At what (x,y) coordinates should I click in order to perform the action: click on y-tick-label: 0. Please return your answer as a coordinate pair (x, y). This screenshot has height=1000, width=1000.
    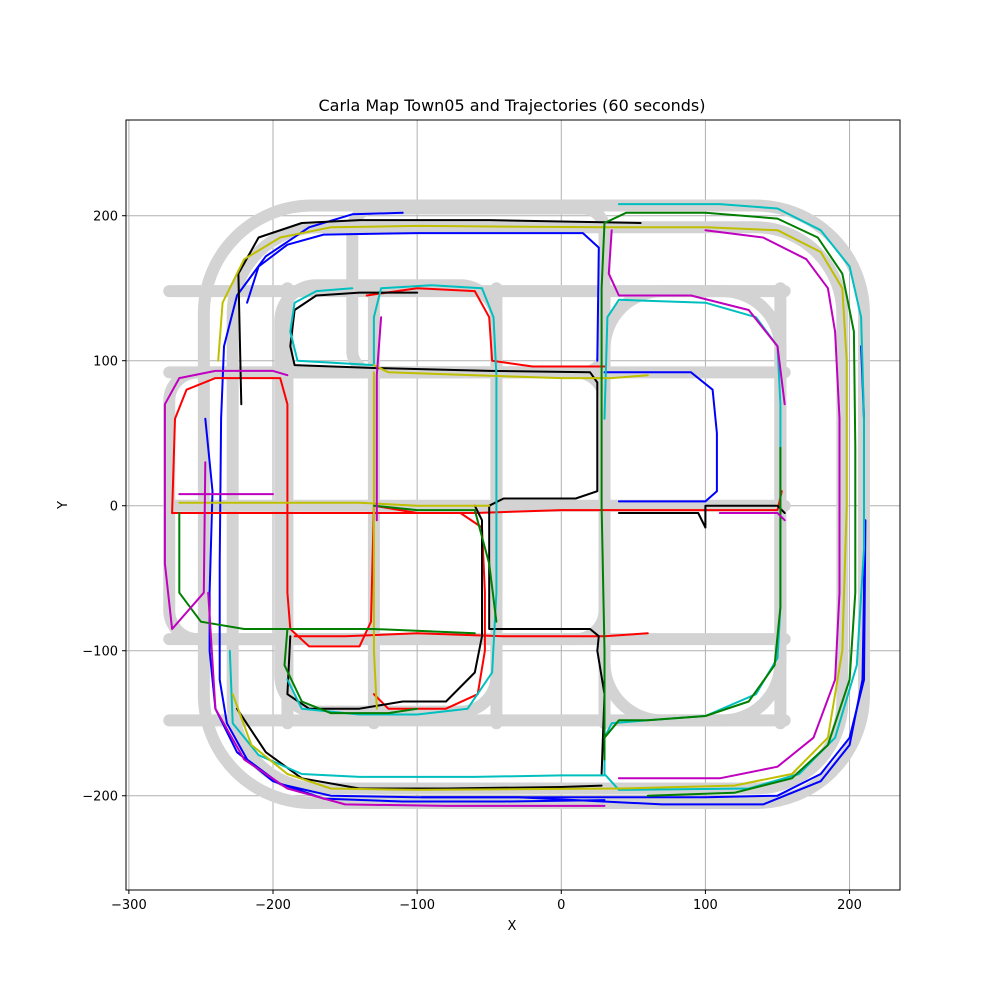
    Looking at the image, I should click on (114, 507).